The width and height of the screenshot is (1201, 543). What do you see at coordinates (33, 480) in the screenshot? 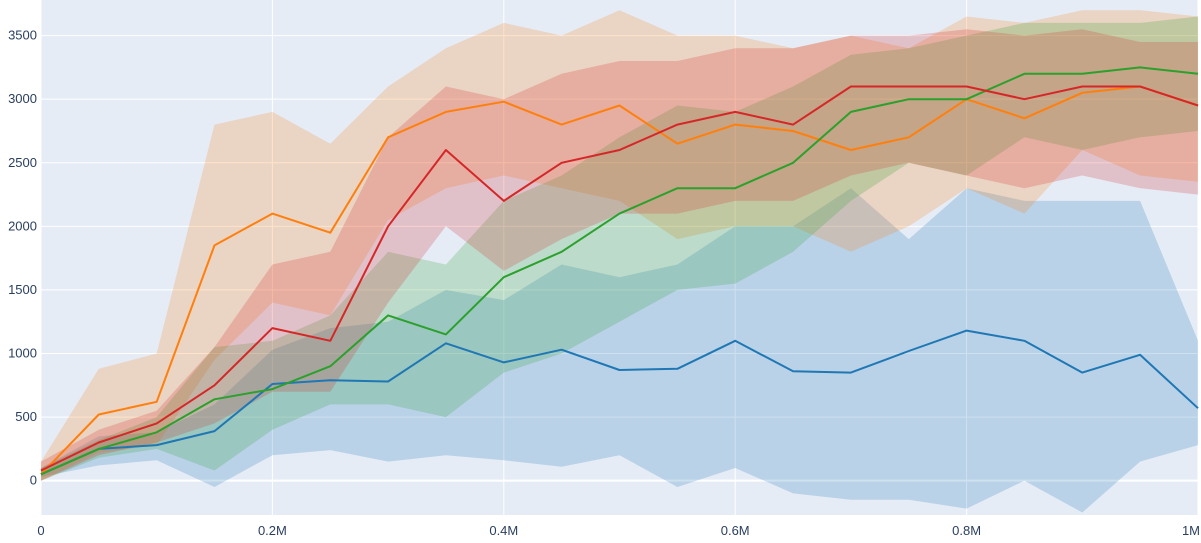
I see `y-tick-label: 0` at bounding box center [33, 480].